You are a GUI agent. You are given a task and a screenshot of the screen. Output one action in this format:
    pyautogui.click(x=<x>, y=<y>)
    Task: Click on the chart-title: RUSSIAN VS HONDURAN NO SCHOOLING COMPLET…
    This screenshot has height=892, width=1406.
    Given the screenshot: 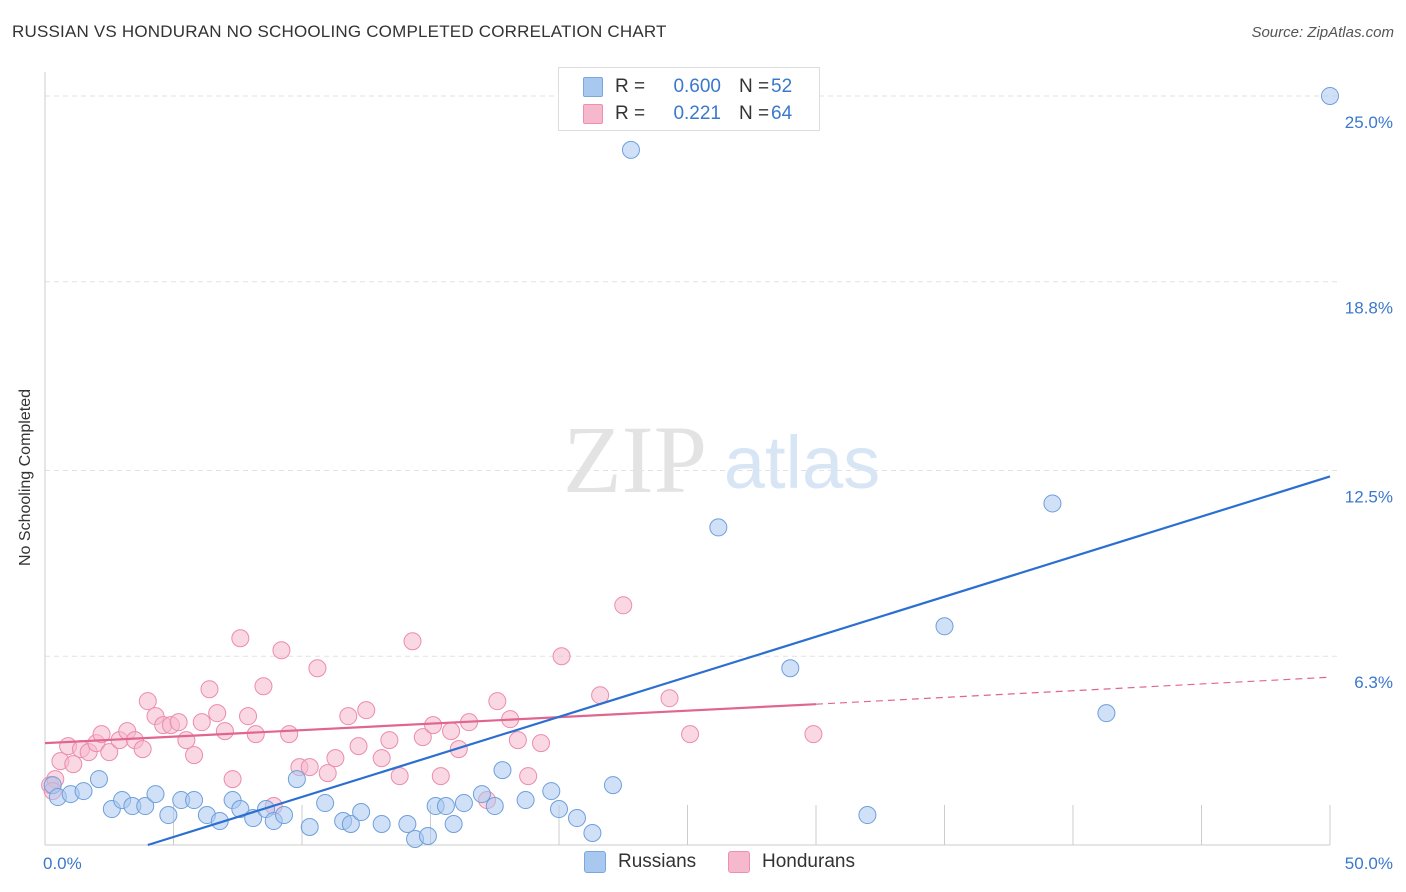 What is the action you would take?
    pyautogui.click(x=339, y=31)
    